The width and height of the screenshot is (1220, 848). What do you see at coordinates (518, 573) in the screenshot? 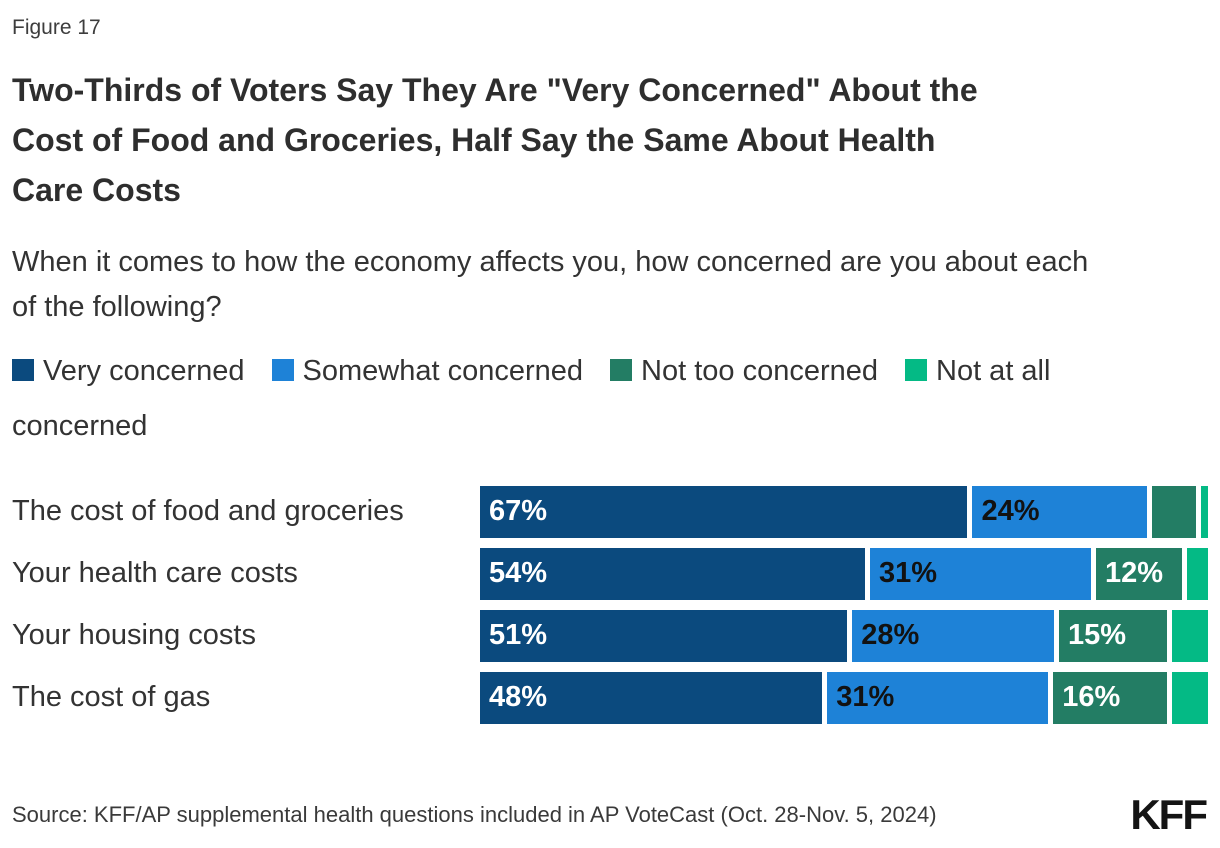
I see `bar-segment-value: 54%` at bounding box center [518, 573].